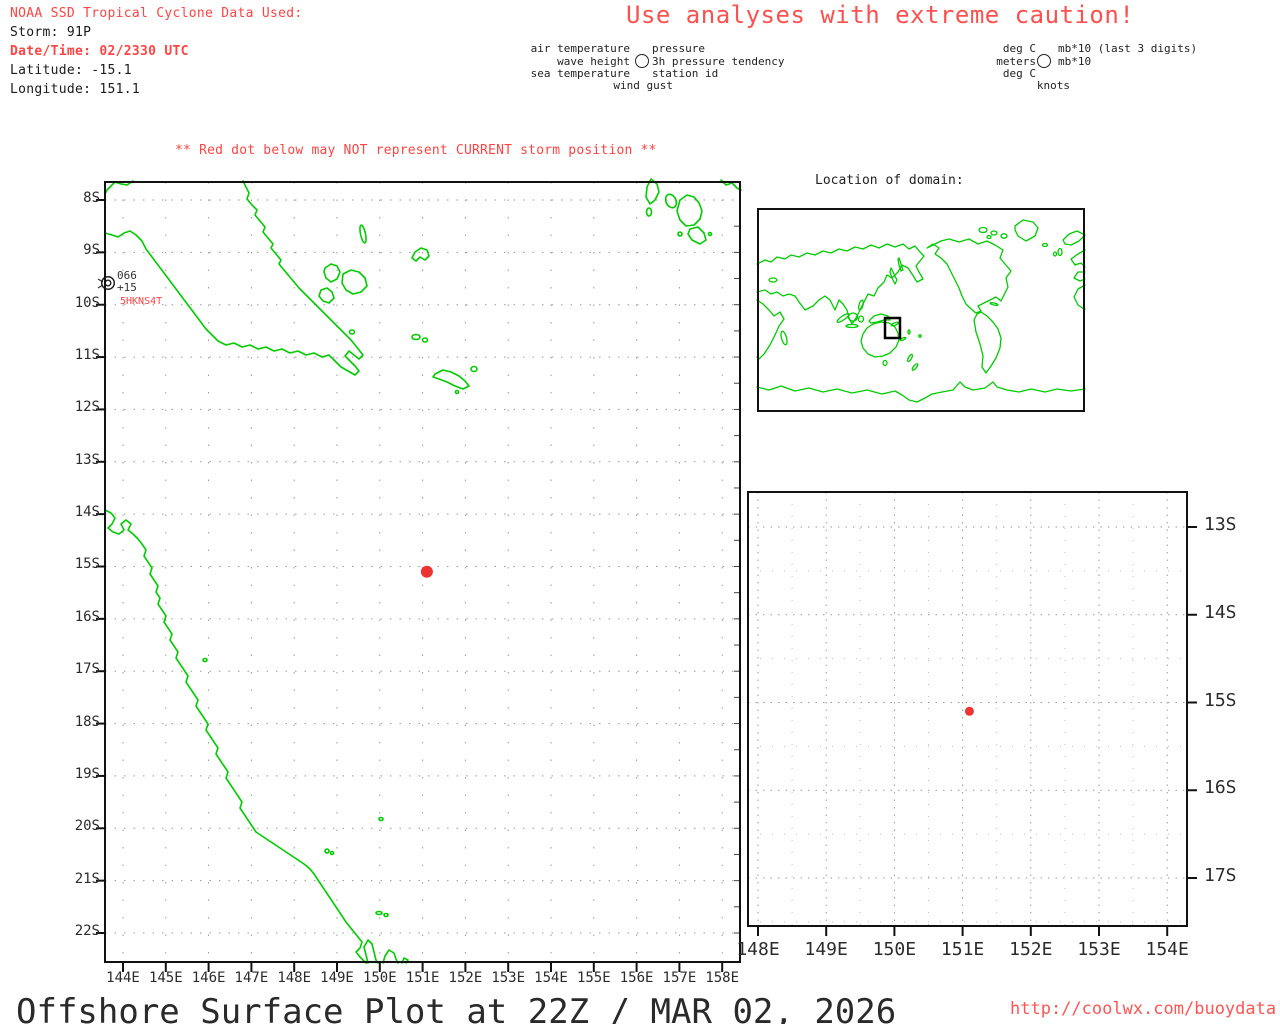 The height and width of the screenshot is (1024, 1280). I want to click on main-lat-label: 20S, so click(87, 826).